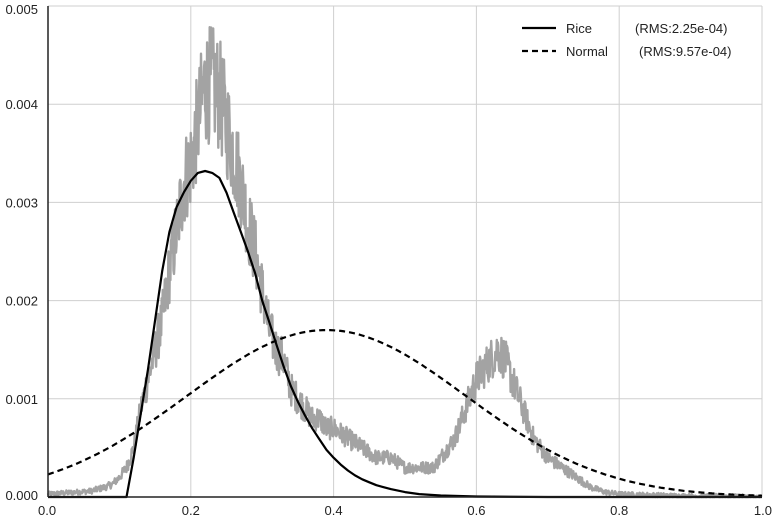 The width and height of the screenshot is (775, 522). I want to click on y-tick-label: 0.002, so click(21, 301).